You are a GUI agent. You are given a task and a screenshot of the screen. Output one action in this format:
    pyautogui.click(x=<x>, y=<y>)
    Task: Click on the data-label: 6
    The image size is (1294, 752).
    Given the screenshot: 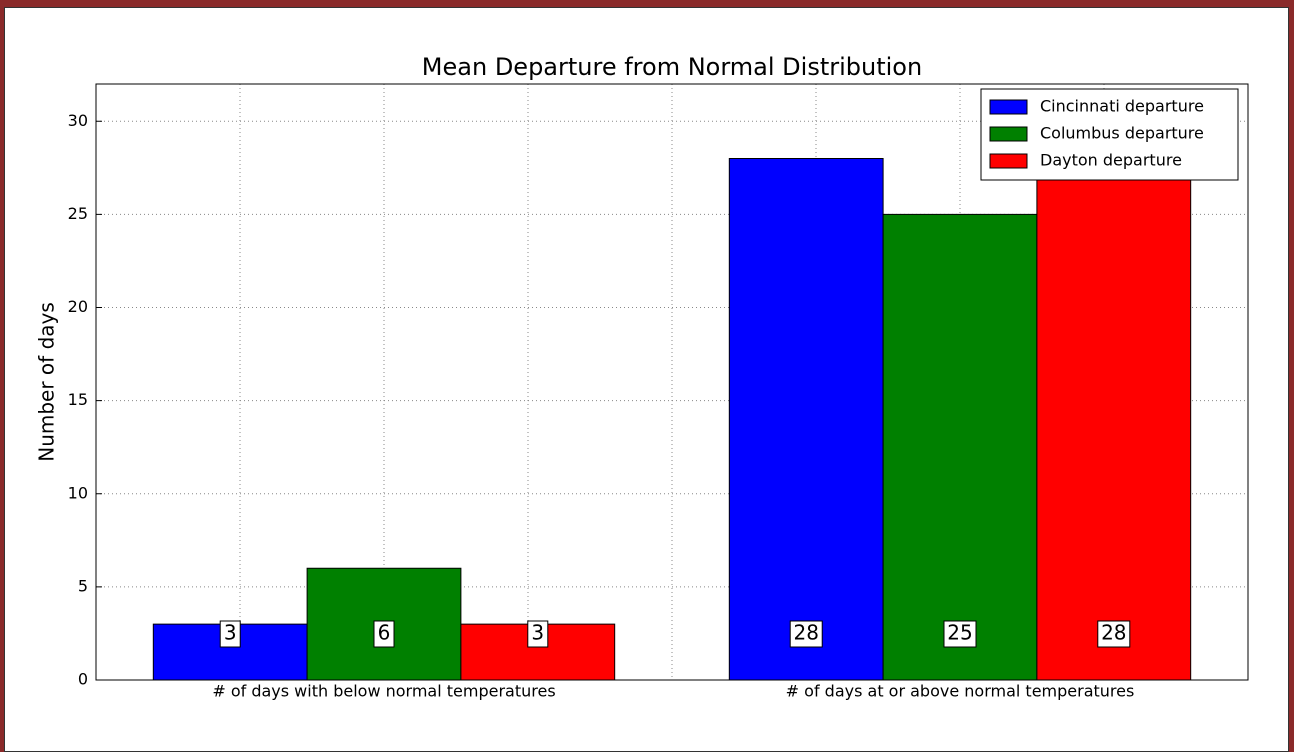 What is the action you would take?
    pyautogui.click(x=384, y=633)
    